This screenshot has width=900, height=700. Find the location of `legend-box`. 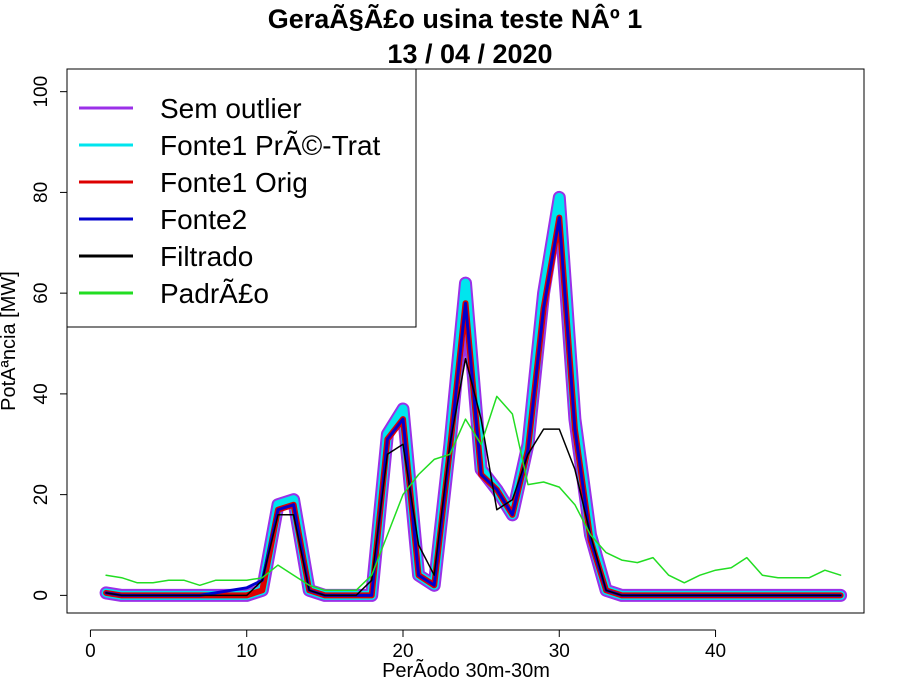

legend-box is located at coordinates (241, 198).